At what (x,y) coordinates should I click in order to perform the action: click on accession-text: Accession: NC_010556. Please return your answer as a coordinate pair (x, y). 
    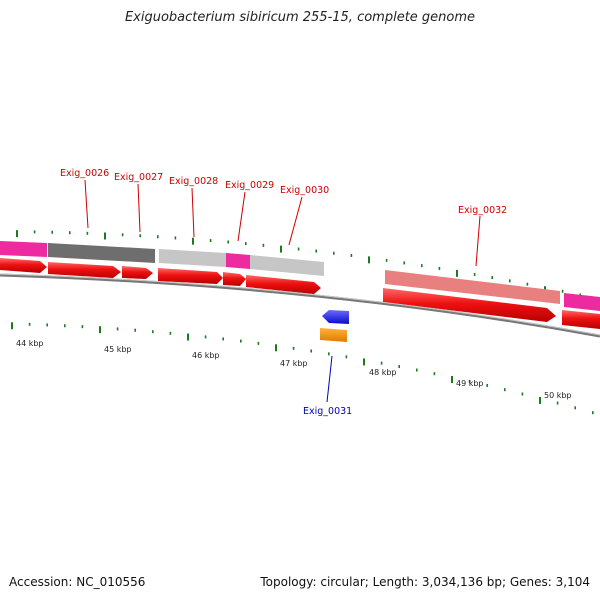
    Looking at the image, I should click on (77, 582).